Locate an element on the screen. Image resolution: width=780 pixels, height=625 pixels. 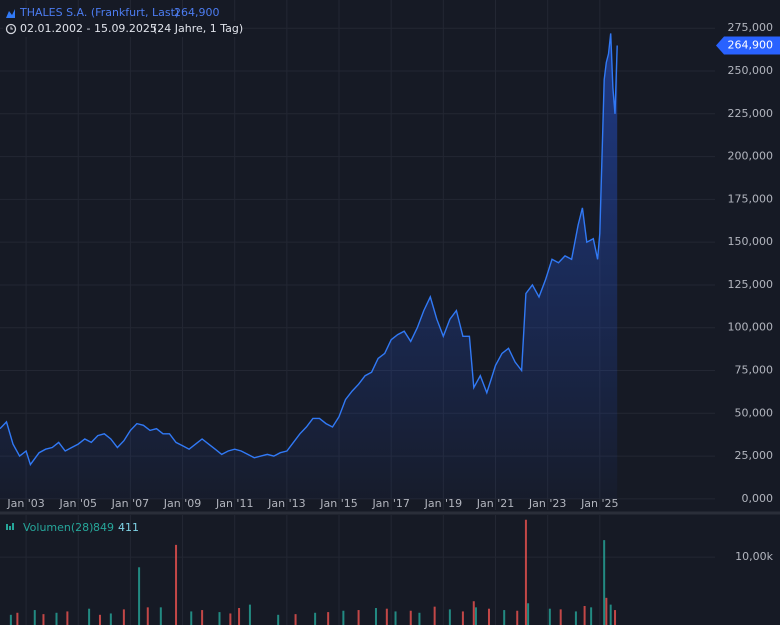
chart-title: THALES S.A. (Frankfurt, Last) is located at coordinates (99, 12).